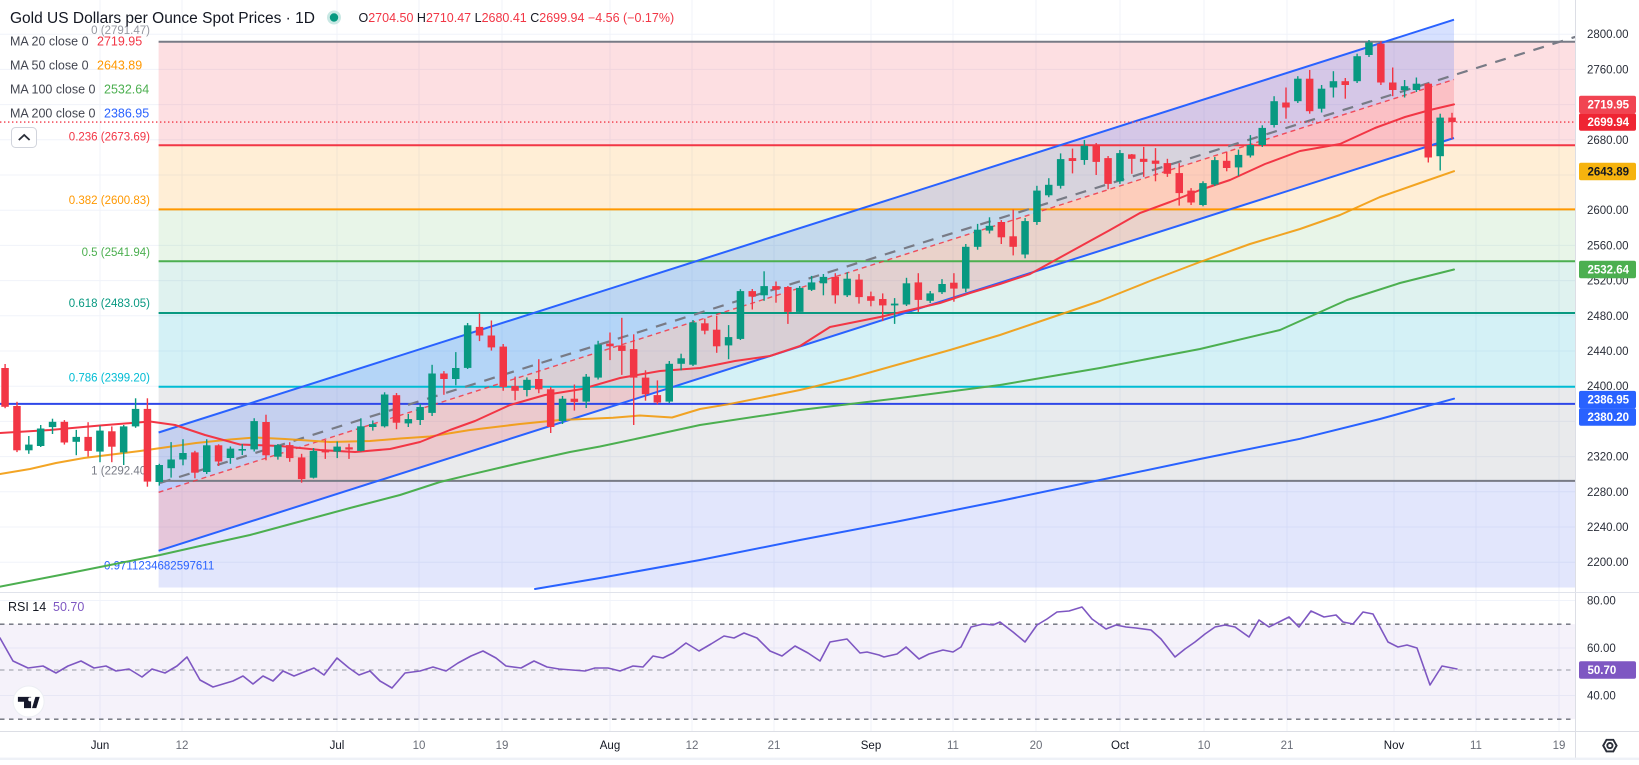 Image resolution: width=1639 pixels, height=765 pixels. What do you see at coordinates (1608, 563) in the screenshot?
I see `svg-text: 2200.00` at bounding box center [1608, 563].